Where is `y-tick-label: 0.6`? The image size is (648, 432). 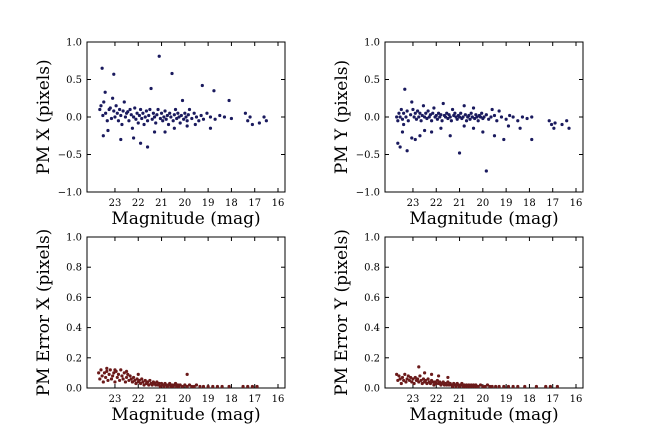 y-tick-label: 0.6 is located at coordinates (74, 298).